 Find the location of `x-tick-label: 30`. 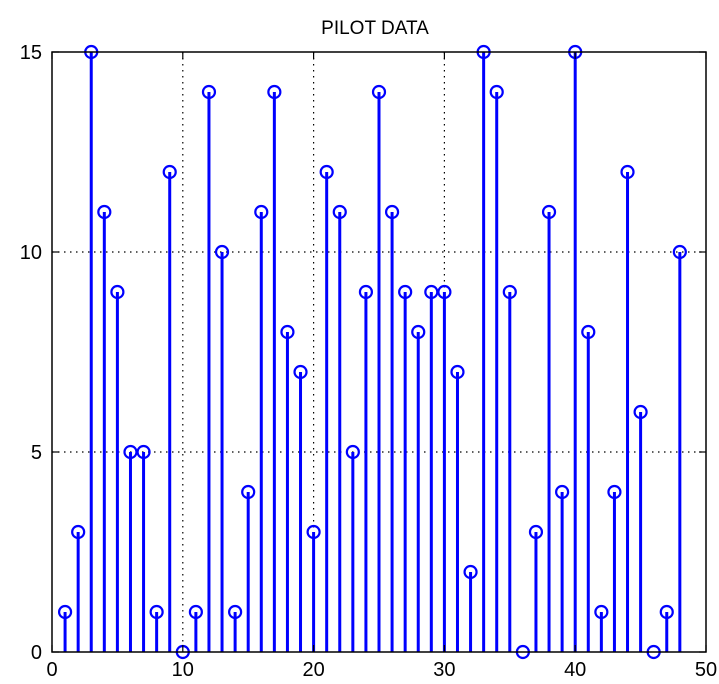

x-tick-label: 30 is located at coordinates (444, 670).